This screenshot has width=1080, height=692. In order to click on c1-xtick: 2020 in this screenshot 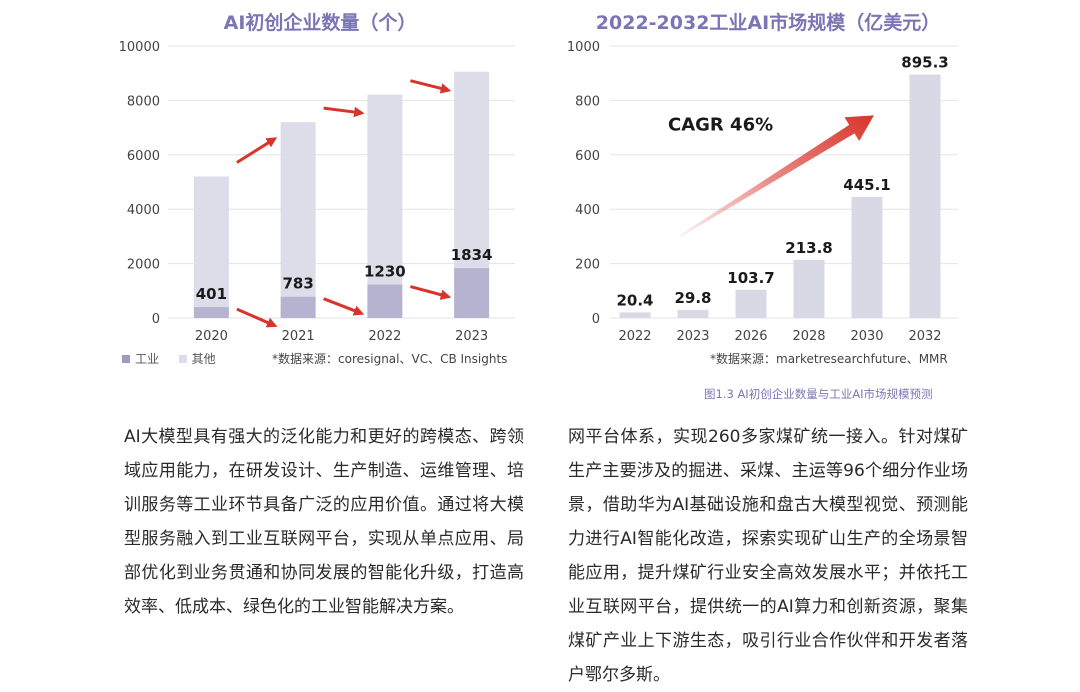, I will do `click(211, 336)`.